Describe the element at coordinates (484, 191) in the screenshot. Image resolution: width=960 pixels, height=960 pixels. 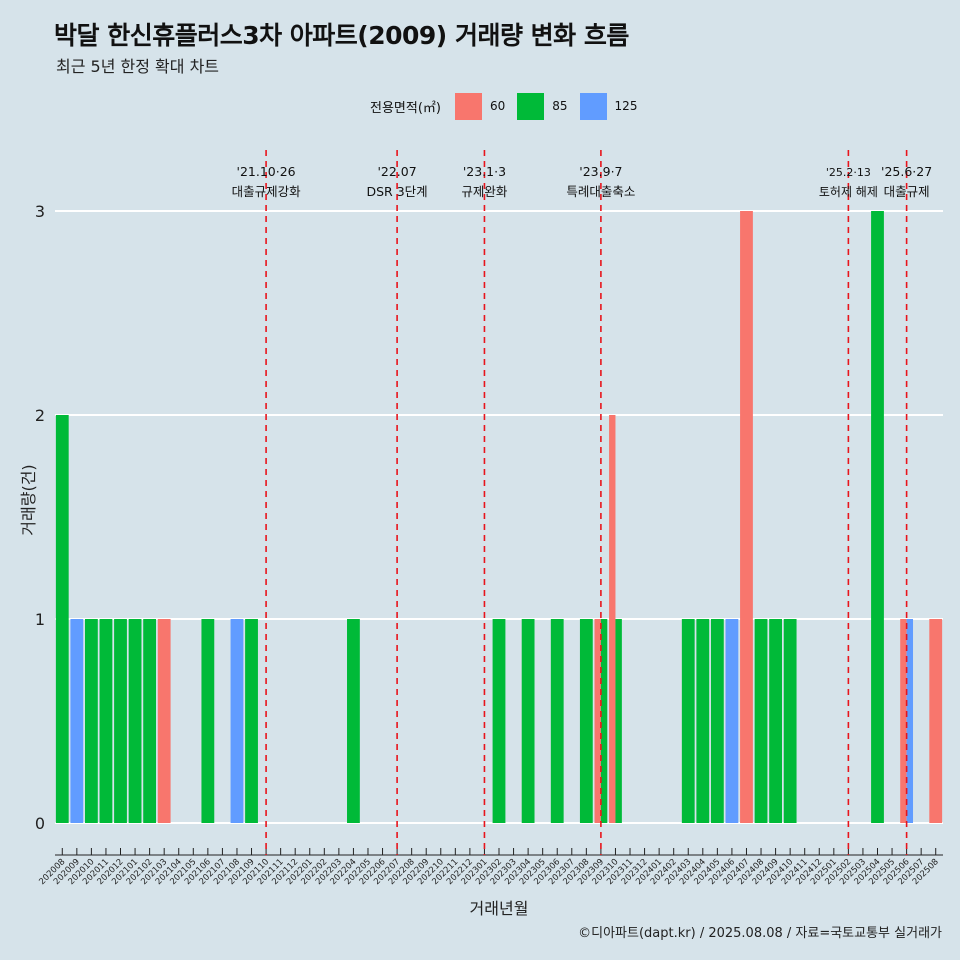
I see `event-label: 규제완화` at that location.